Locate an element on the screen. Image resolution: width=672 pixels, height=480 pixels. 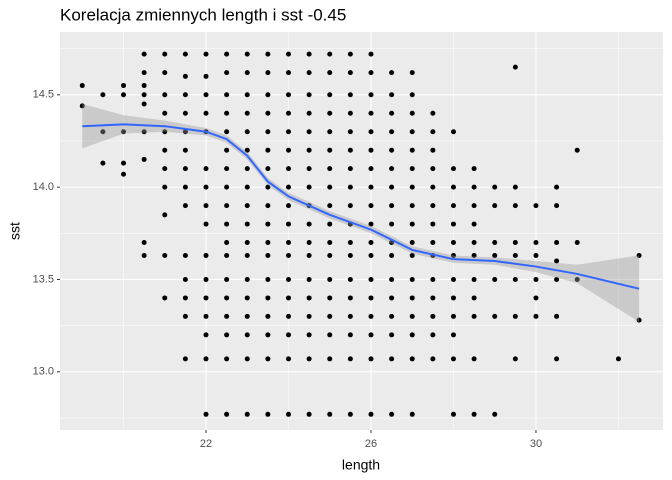
y-tick-label: 14.0 is located at coordinates (43, 187).